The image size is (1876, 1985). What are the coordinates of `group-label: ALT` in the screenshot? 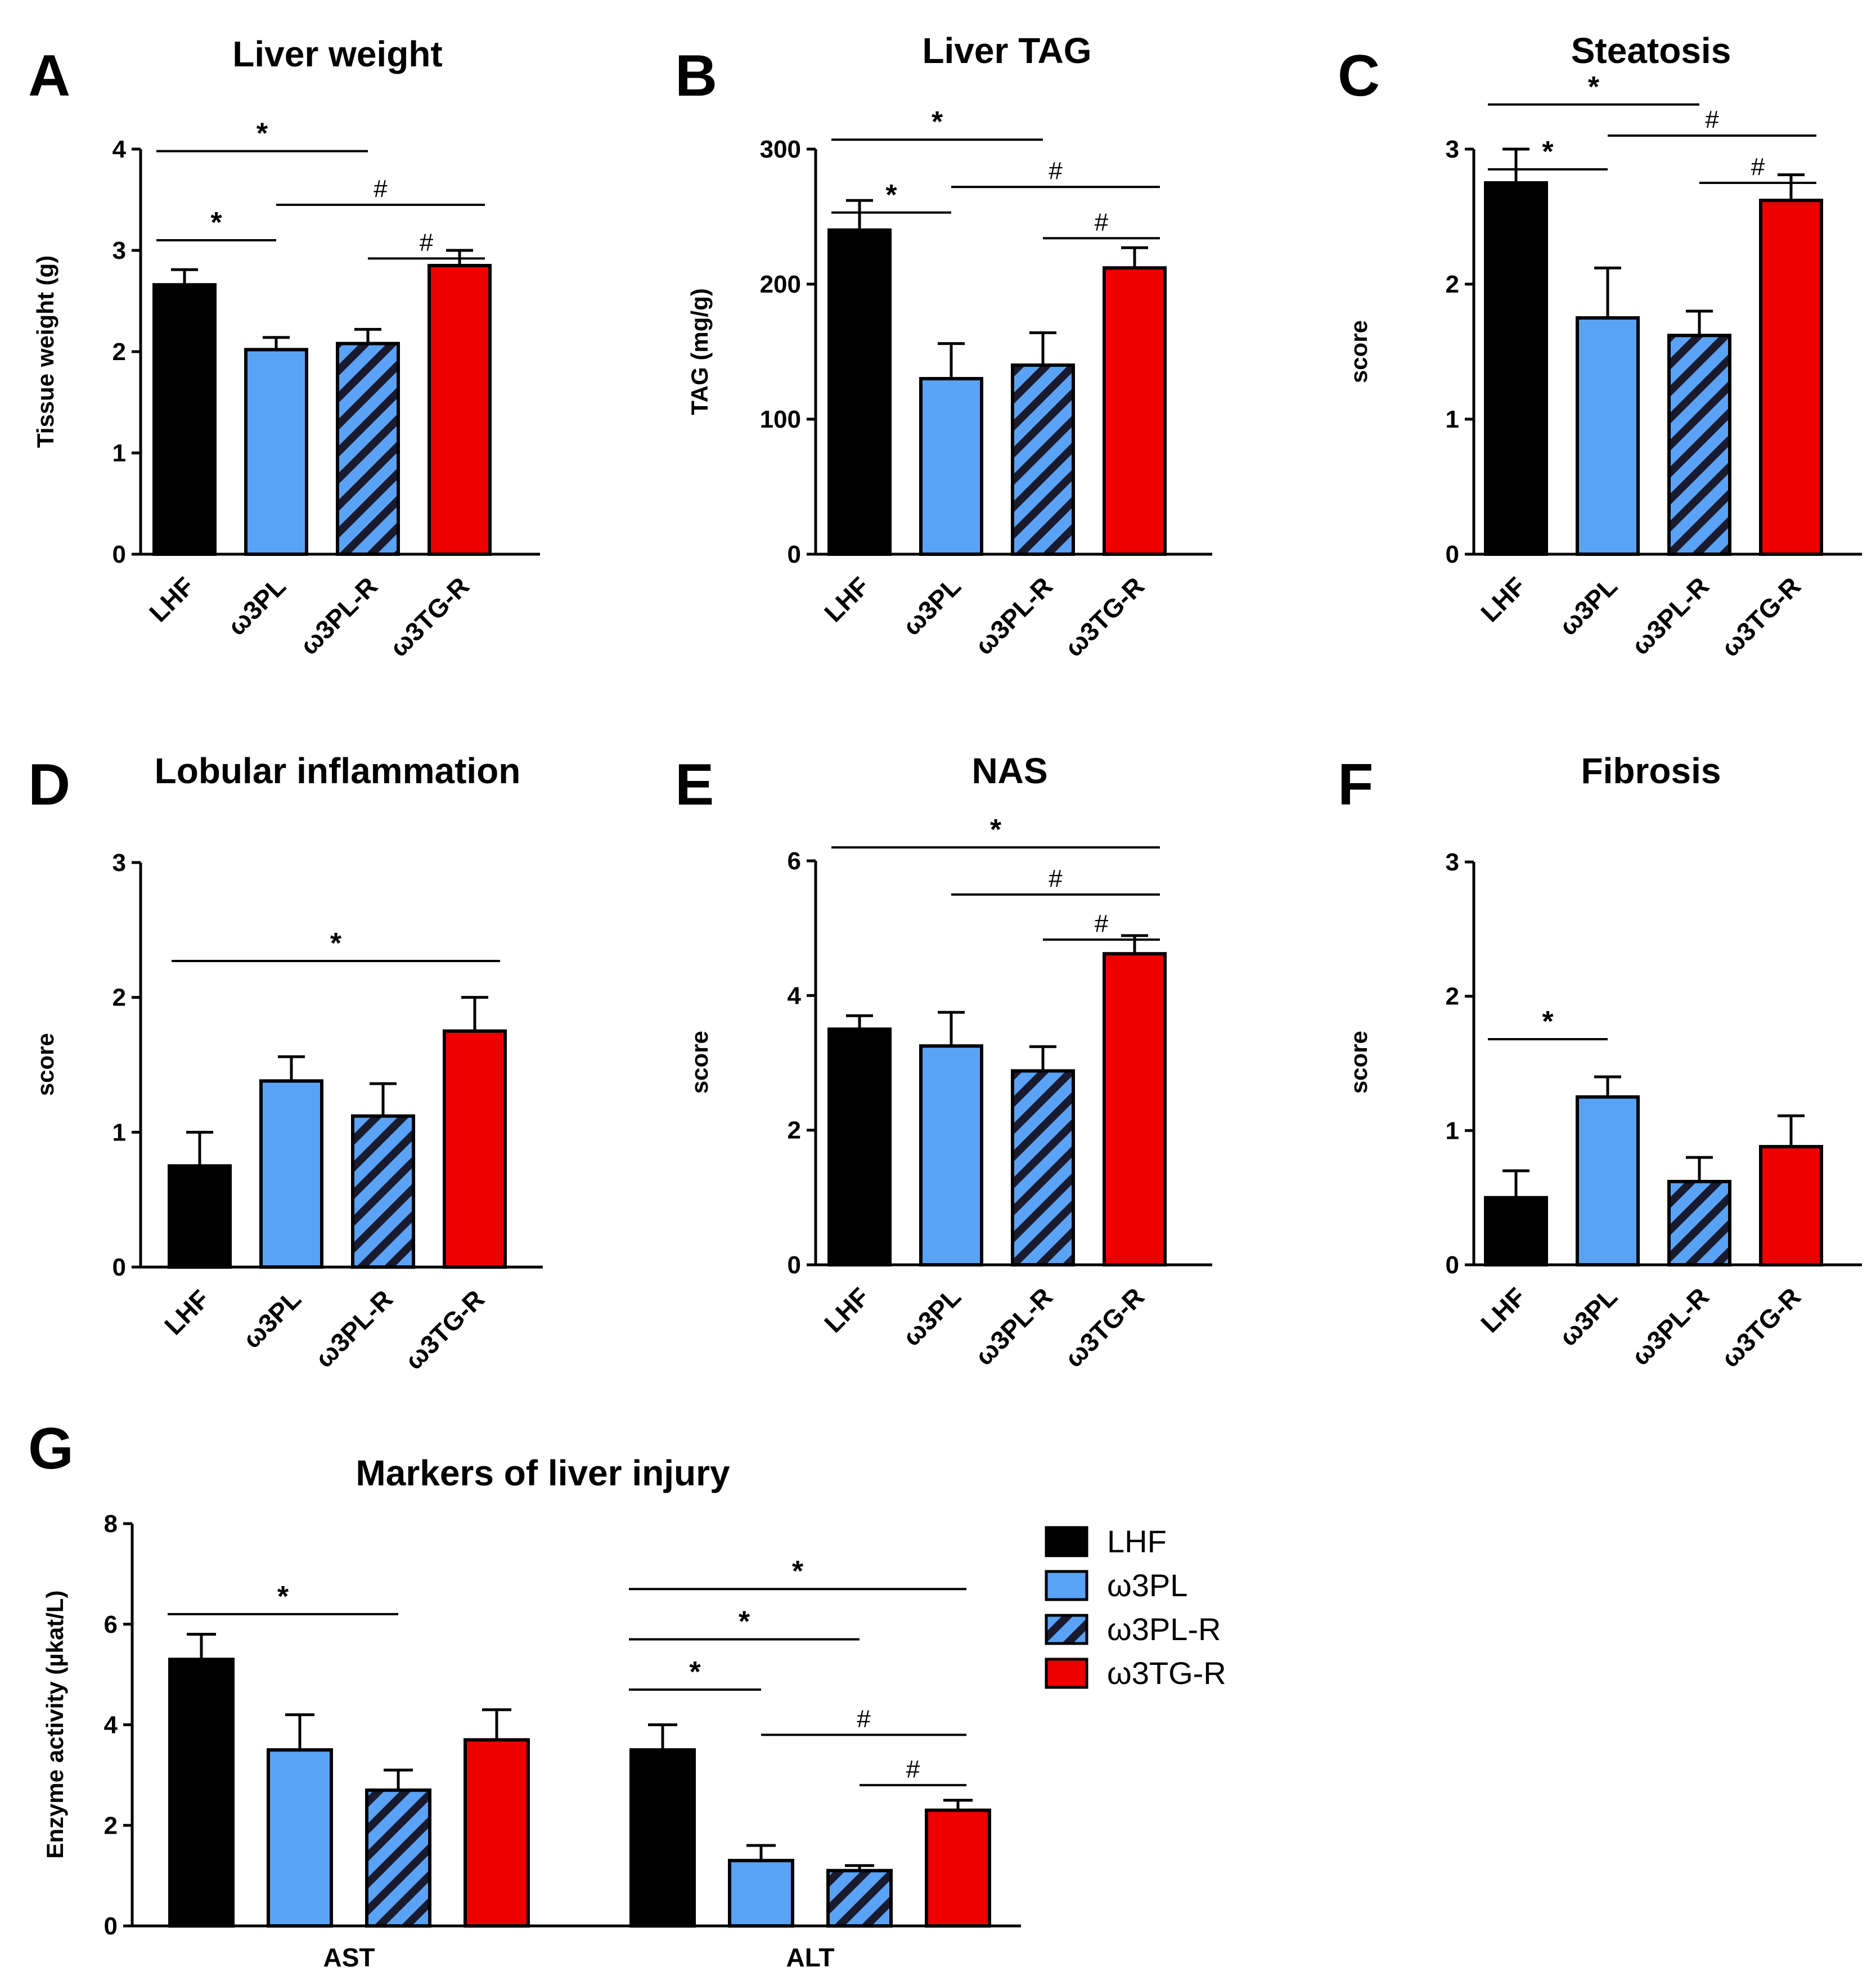 It's located at (810, 1957).